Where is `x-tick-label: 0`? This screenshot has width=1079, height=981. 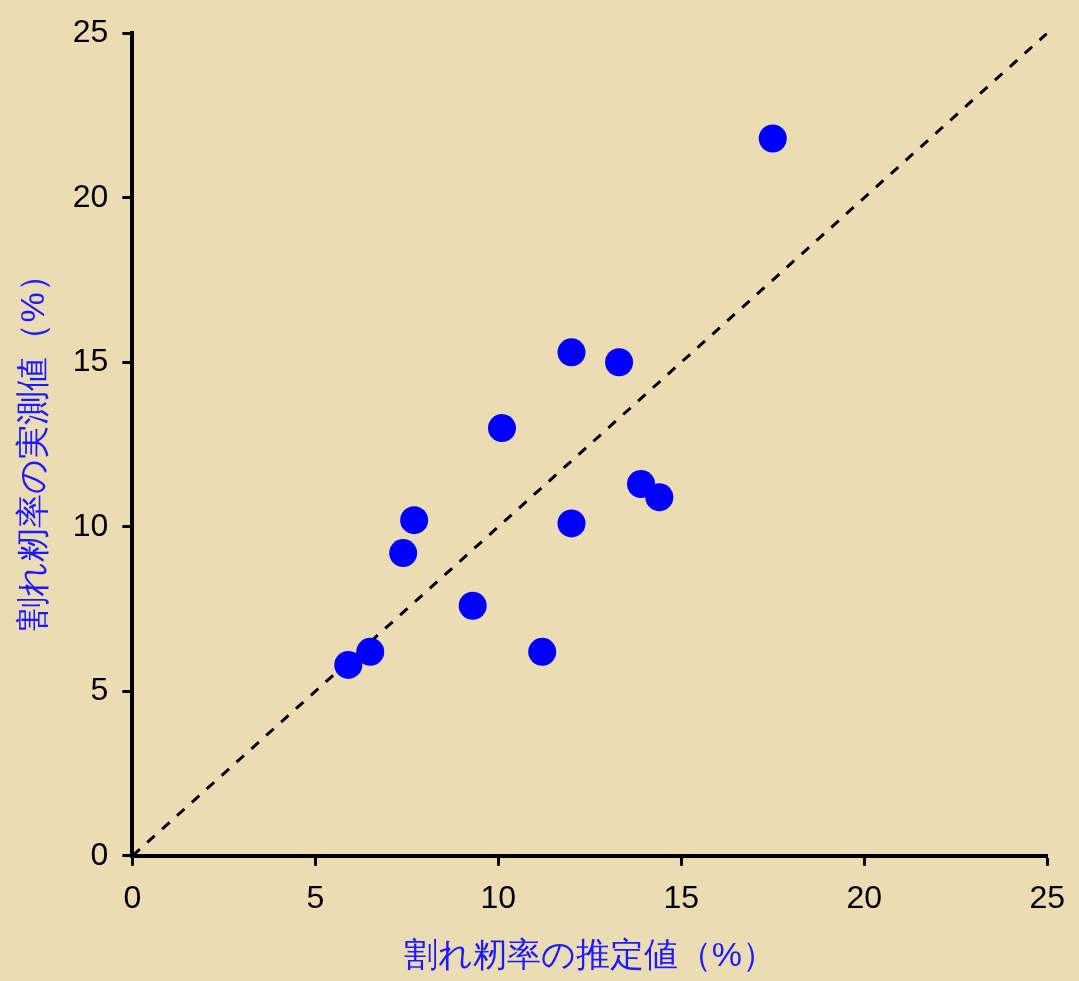
x-tick-label: 0 is located at coordinates (132, 896).